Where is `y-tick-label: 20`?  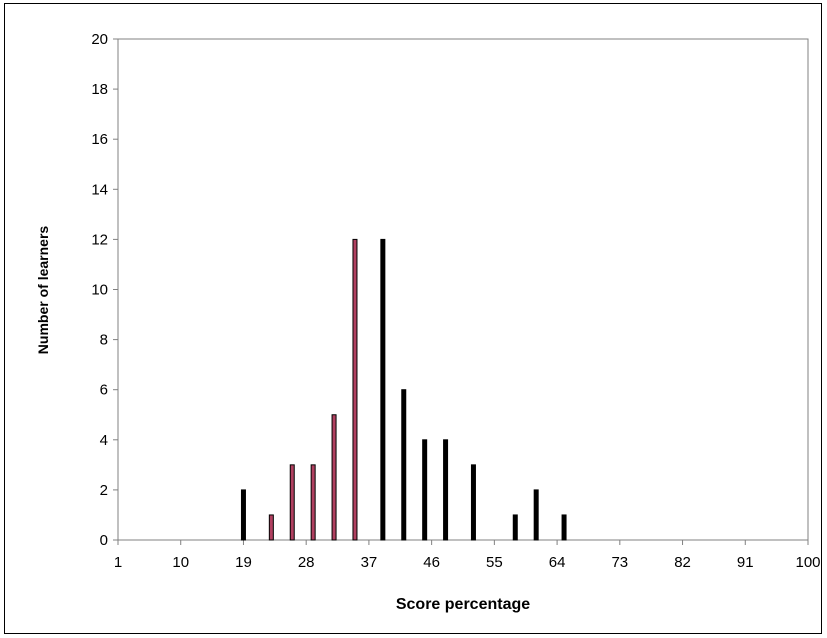
y-tick-label: 20 is located at coordinates (99, 39).